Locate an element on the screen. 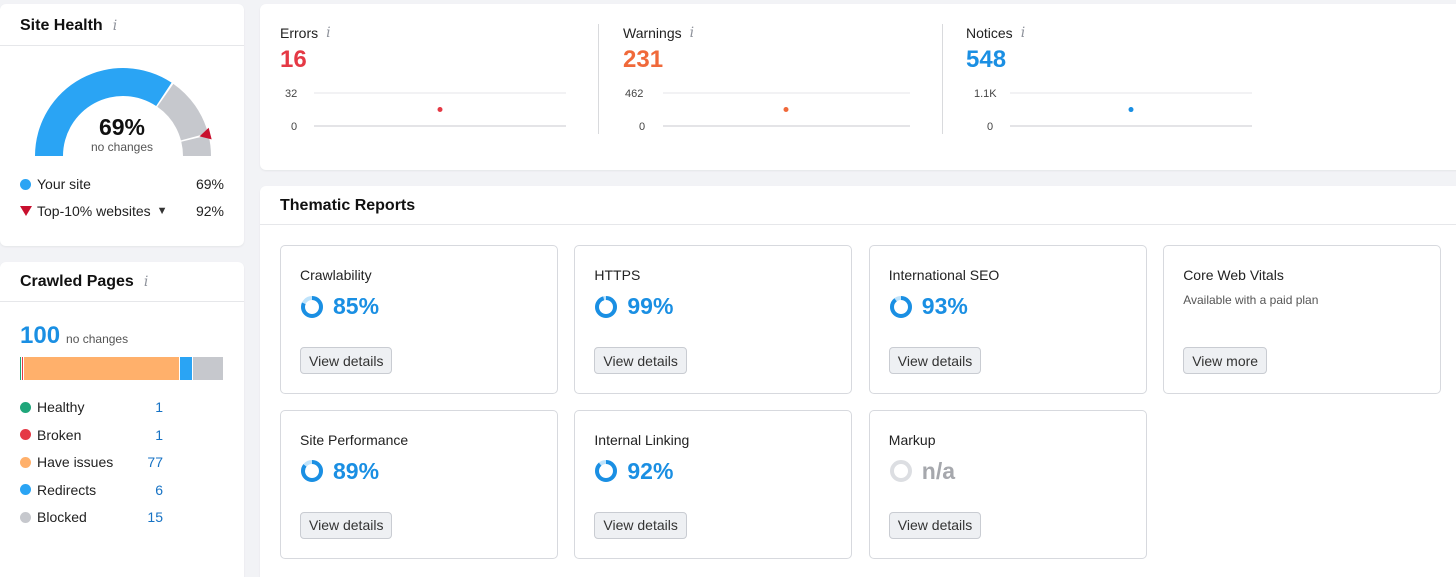 The width and height of the screenshot is (1456, 577). report-score-value: 85% is located at coordinates (356, 306).